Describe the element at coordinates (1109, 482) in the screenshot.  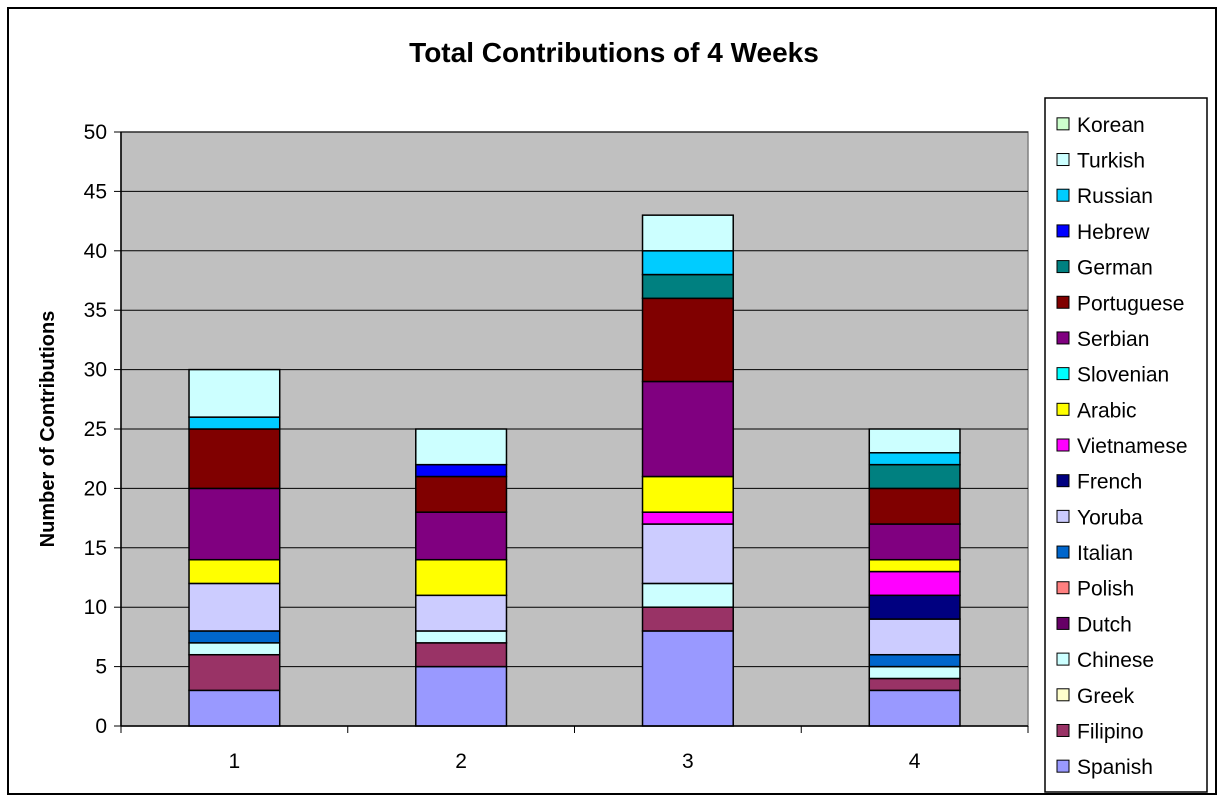
I see `legend-label-french: French` at that location.